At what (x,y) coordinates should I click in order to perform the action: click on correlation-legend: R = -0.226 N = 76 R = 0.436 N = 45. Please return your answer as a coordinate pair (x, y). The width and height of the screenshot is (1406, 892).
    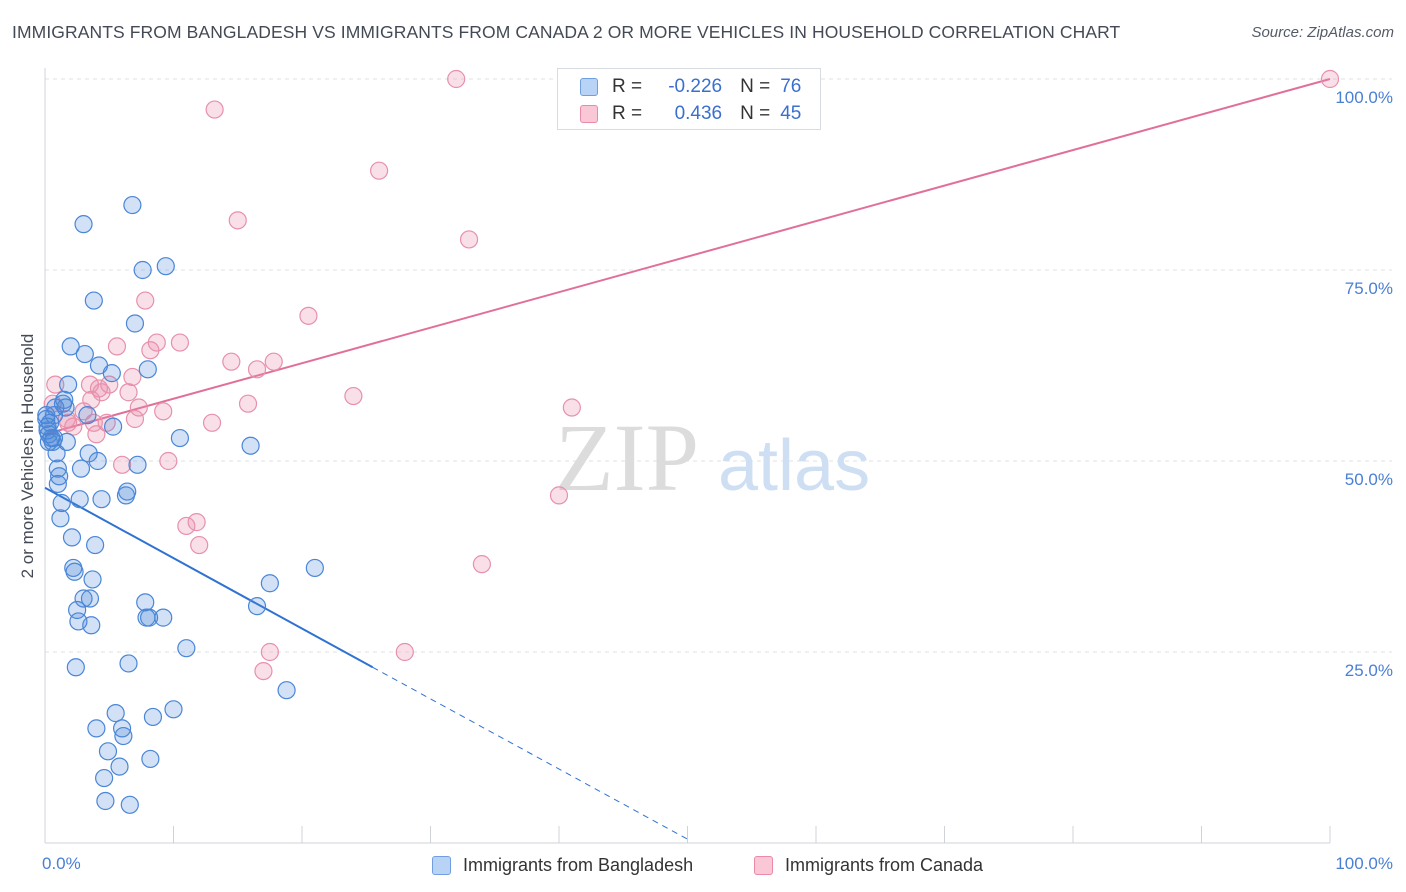
    Looking at the image, I should click on (689, 99).